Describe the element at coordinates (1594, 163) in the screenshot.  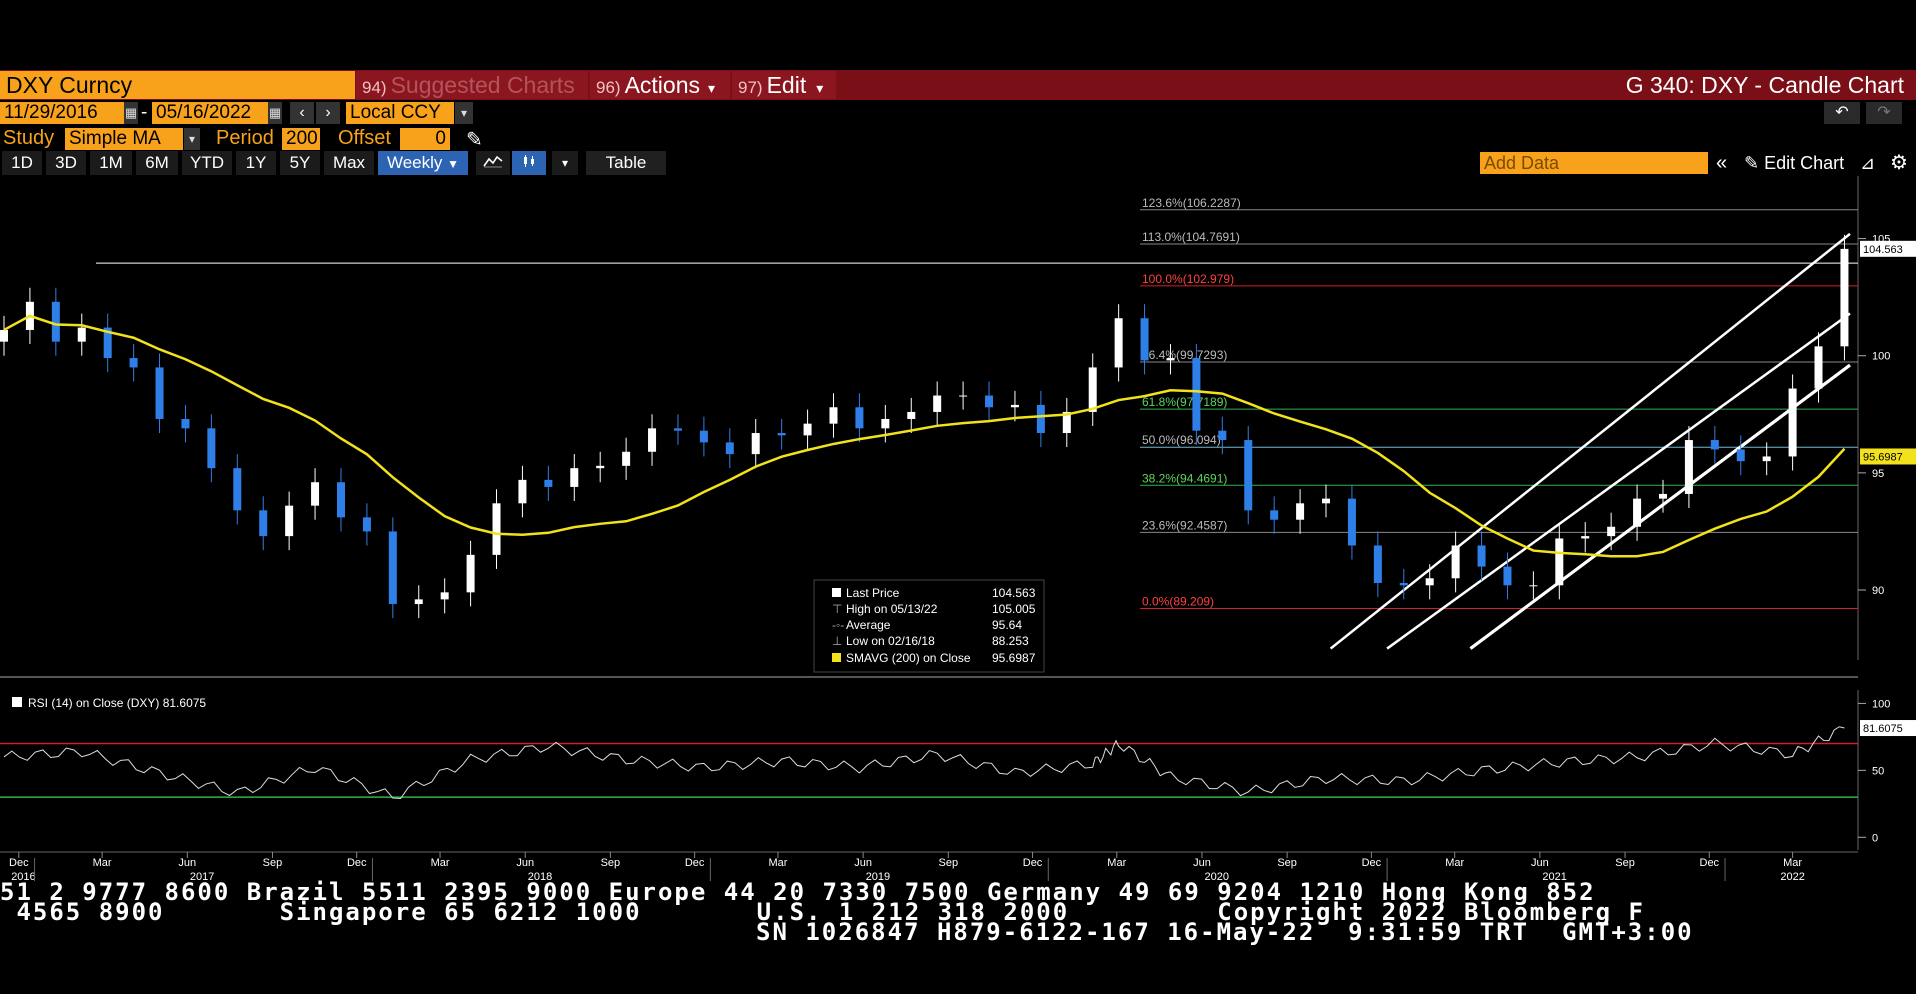
I see `add-data-input: Add Data` at that location.